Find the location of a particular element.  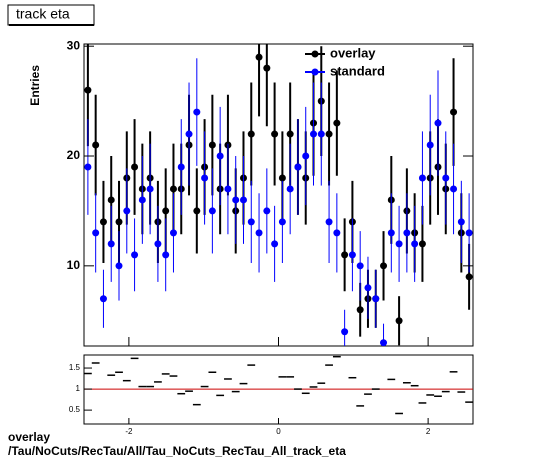

legend-label: standard is located at coordinates (357, 70).